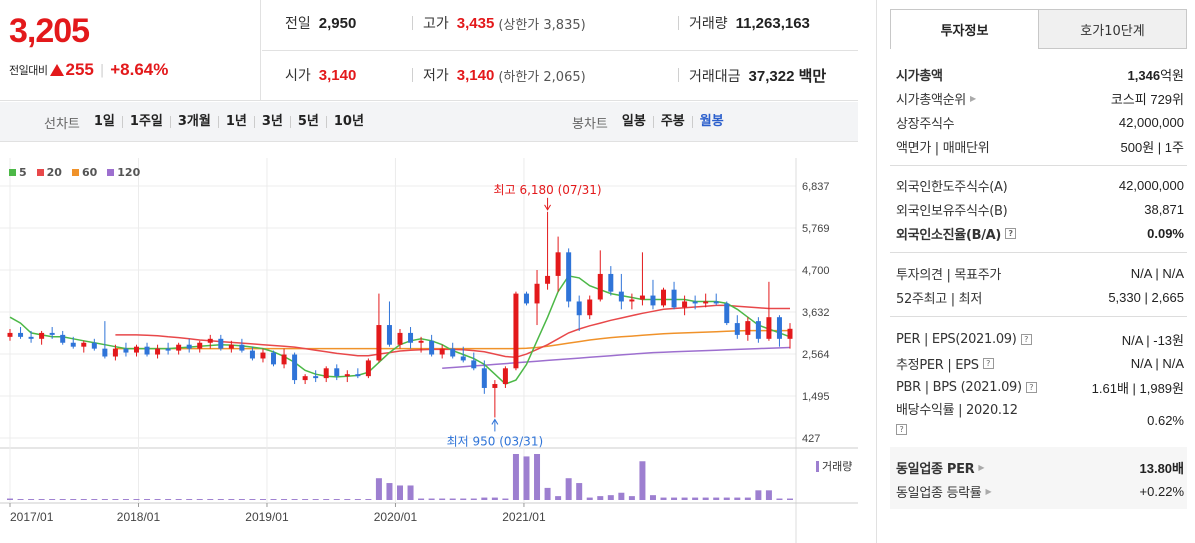 The image size is (1195, 543). I want to click on info-row-market-cap-rank: 시가총액순위 ▶ 코스피 729위, so click(1040, 98).